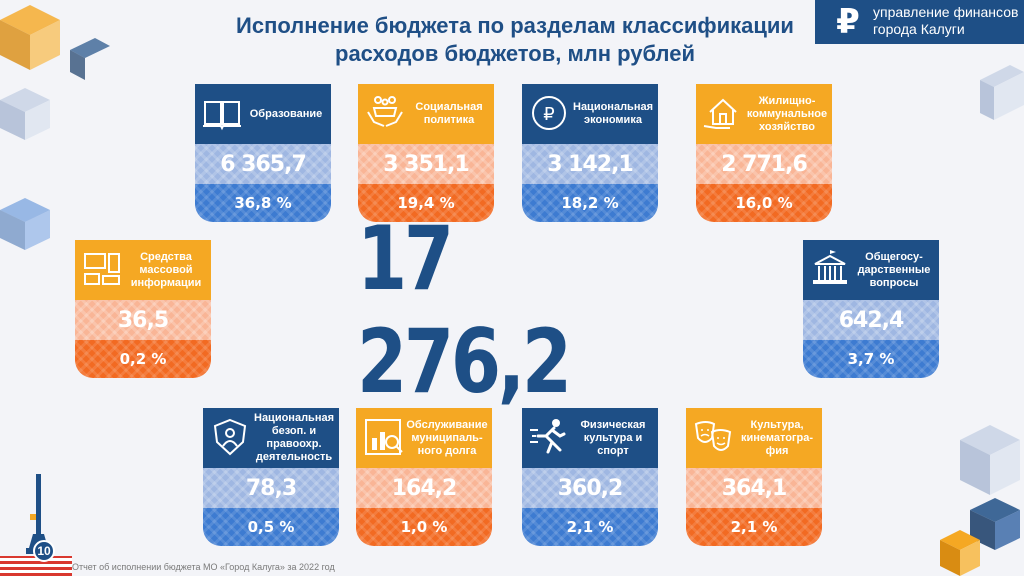 The image size is (1024, 576). I want to click on card-label: Общегосу-дарственные вопросы, so click(894, 269).